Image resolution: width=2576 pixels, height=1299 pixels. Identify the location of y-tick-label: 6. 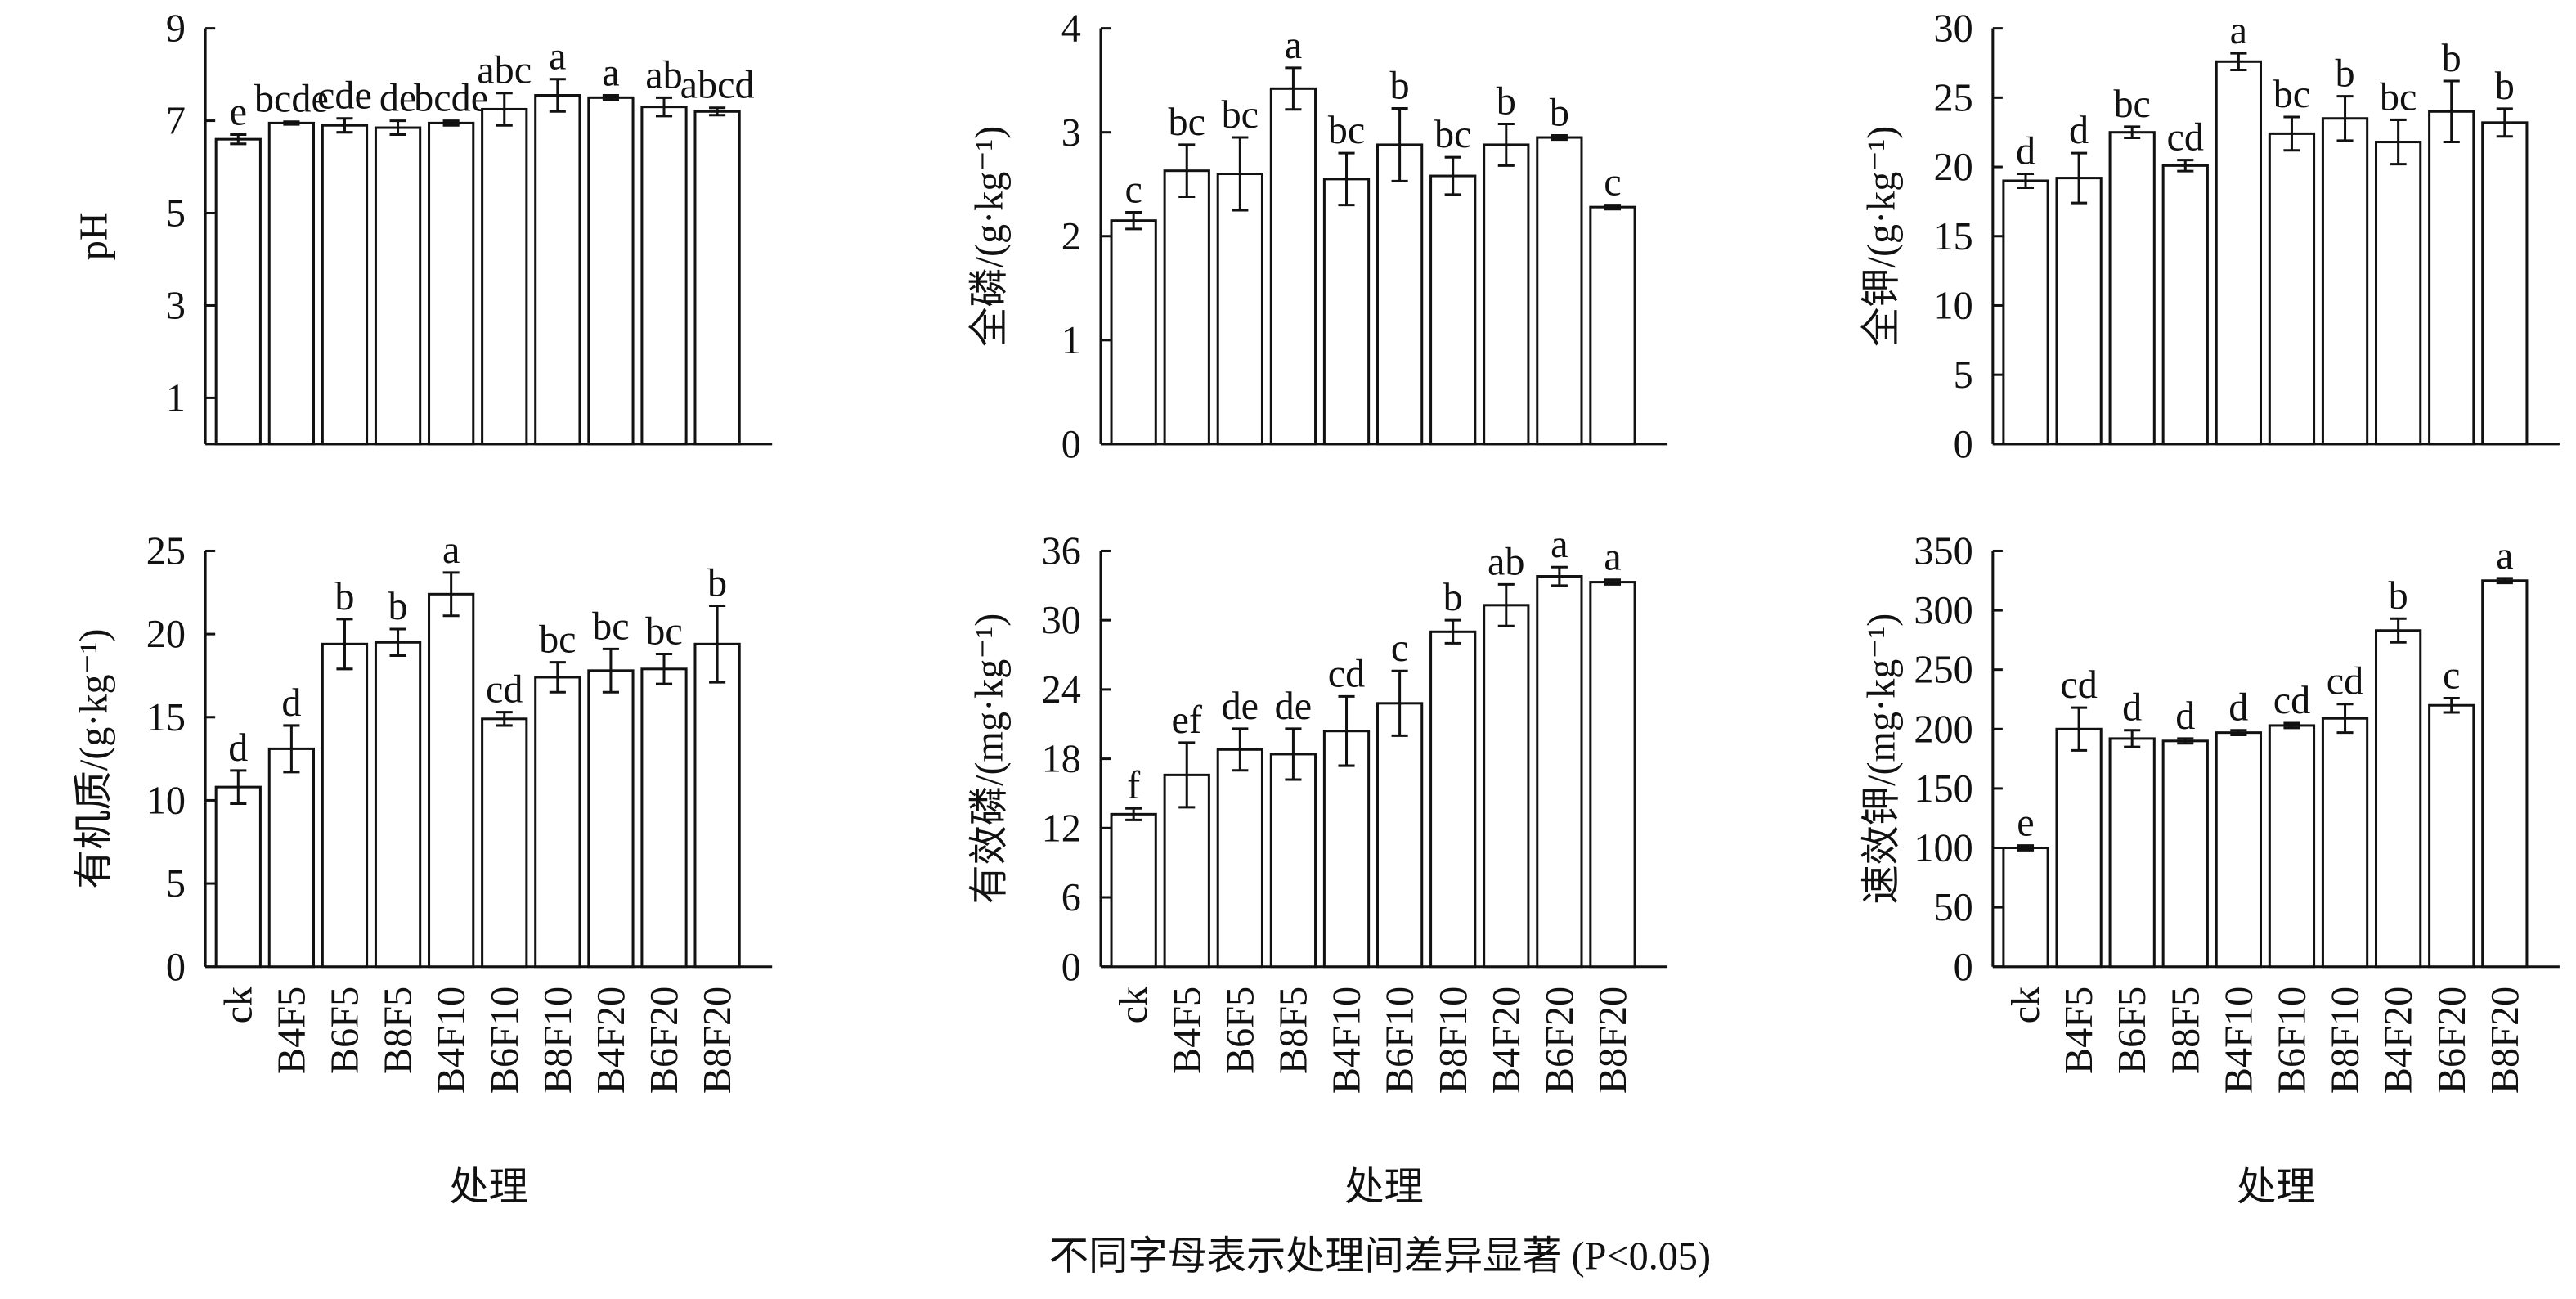
(1071, 897).